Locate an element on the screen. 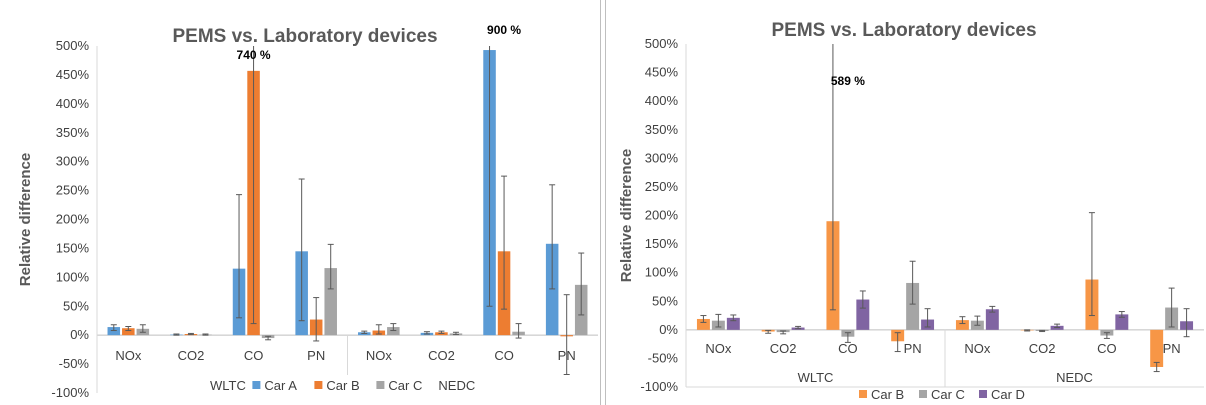 This screenshot has height=405, width=1206. legend-label: NEDC is located at coordinates (456, 385).